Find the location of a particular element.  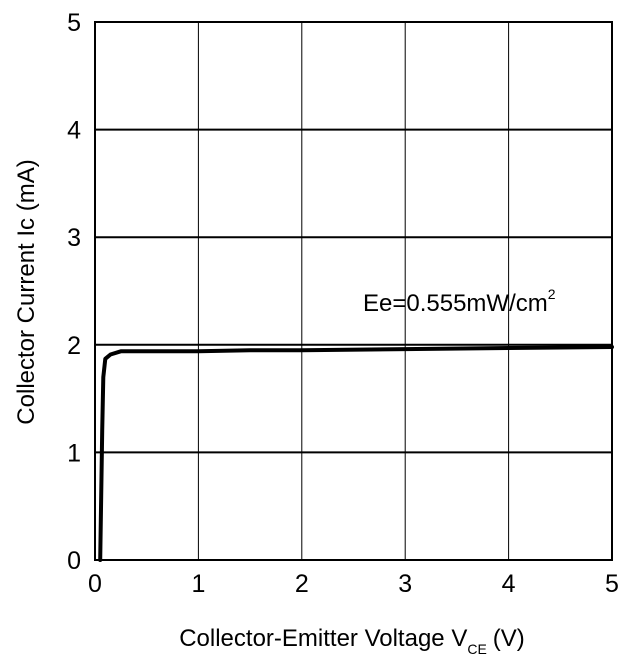

x-tick-labels: 0 1 2 3 4 5 is located at coordinates (353, 584).